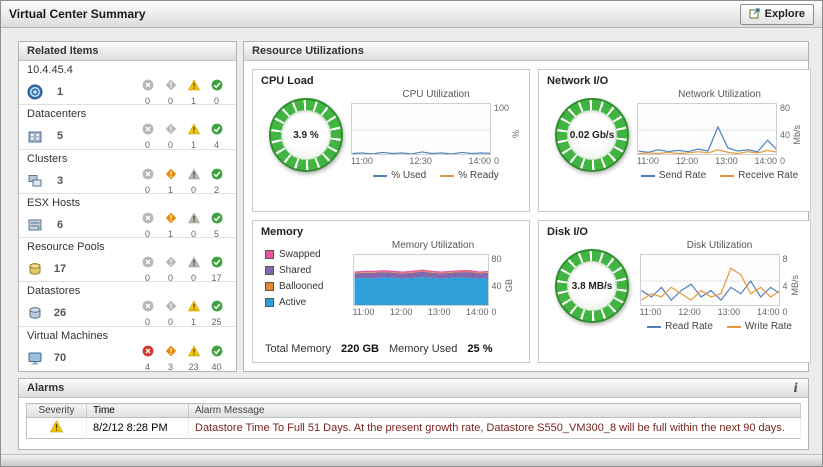 The width and height of the screenshot is (823, 467). Describe the element at coordinates (592, 135) in the screenshot. I see `network-io-gauge: 0.02 Gb/s` at that location.